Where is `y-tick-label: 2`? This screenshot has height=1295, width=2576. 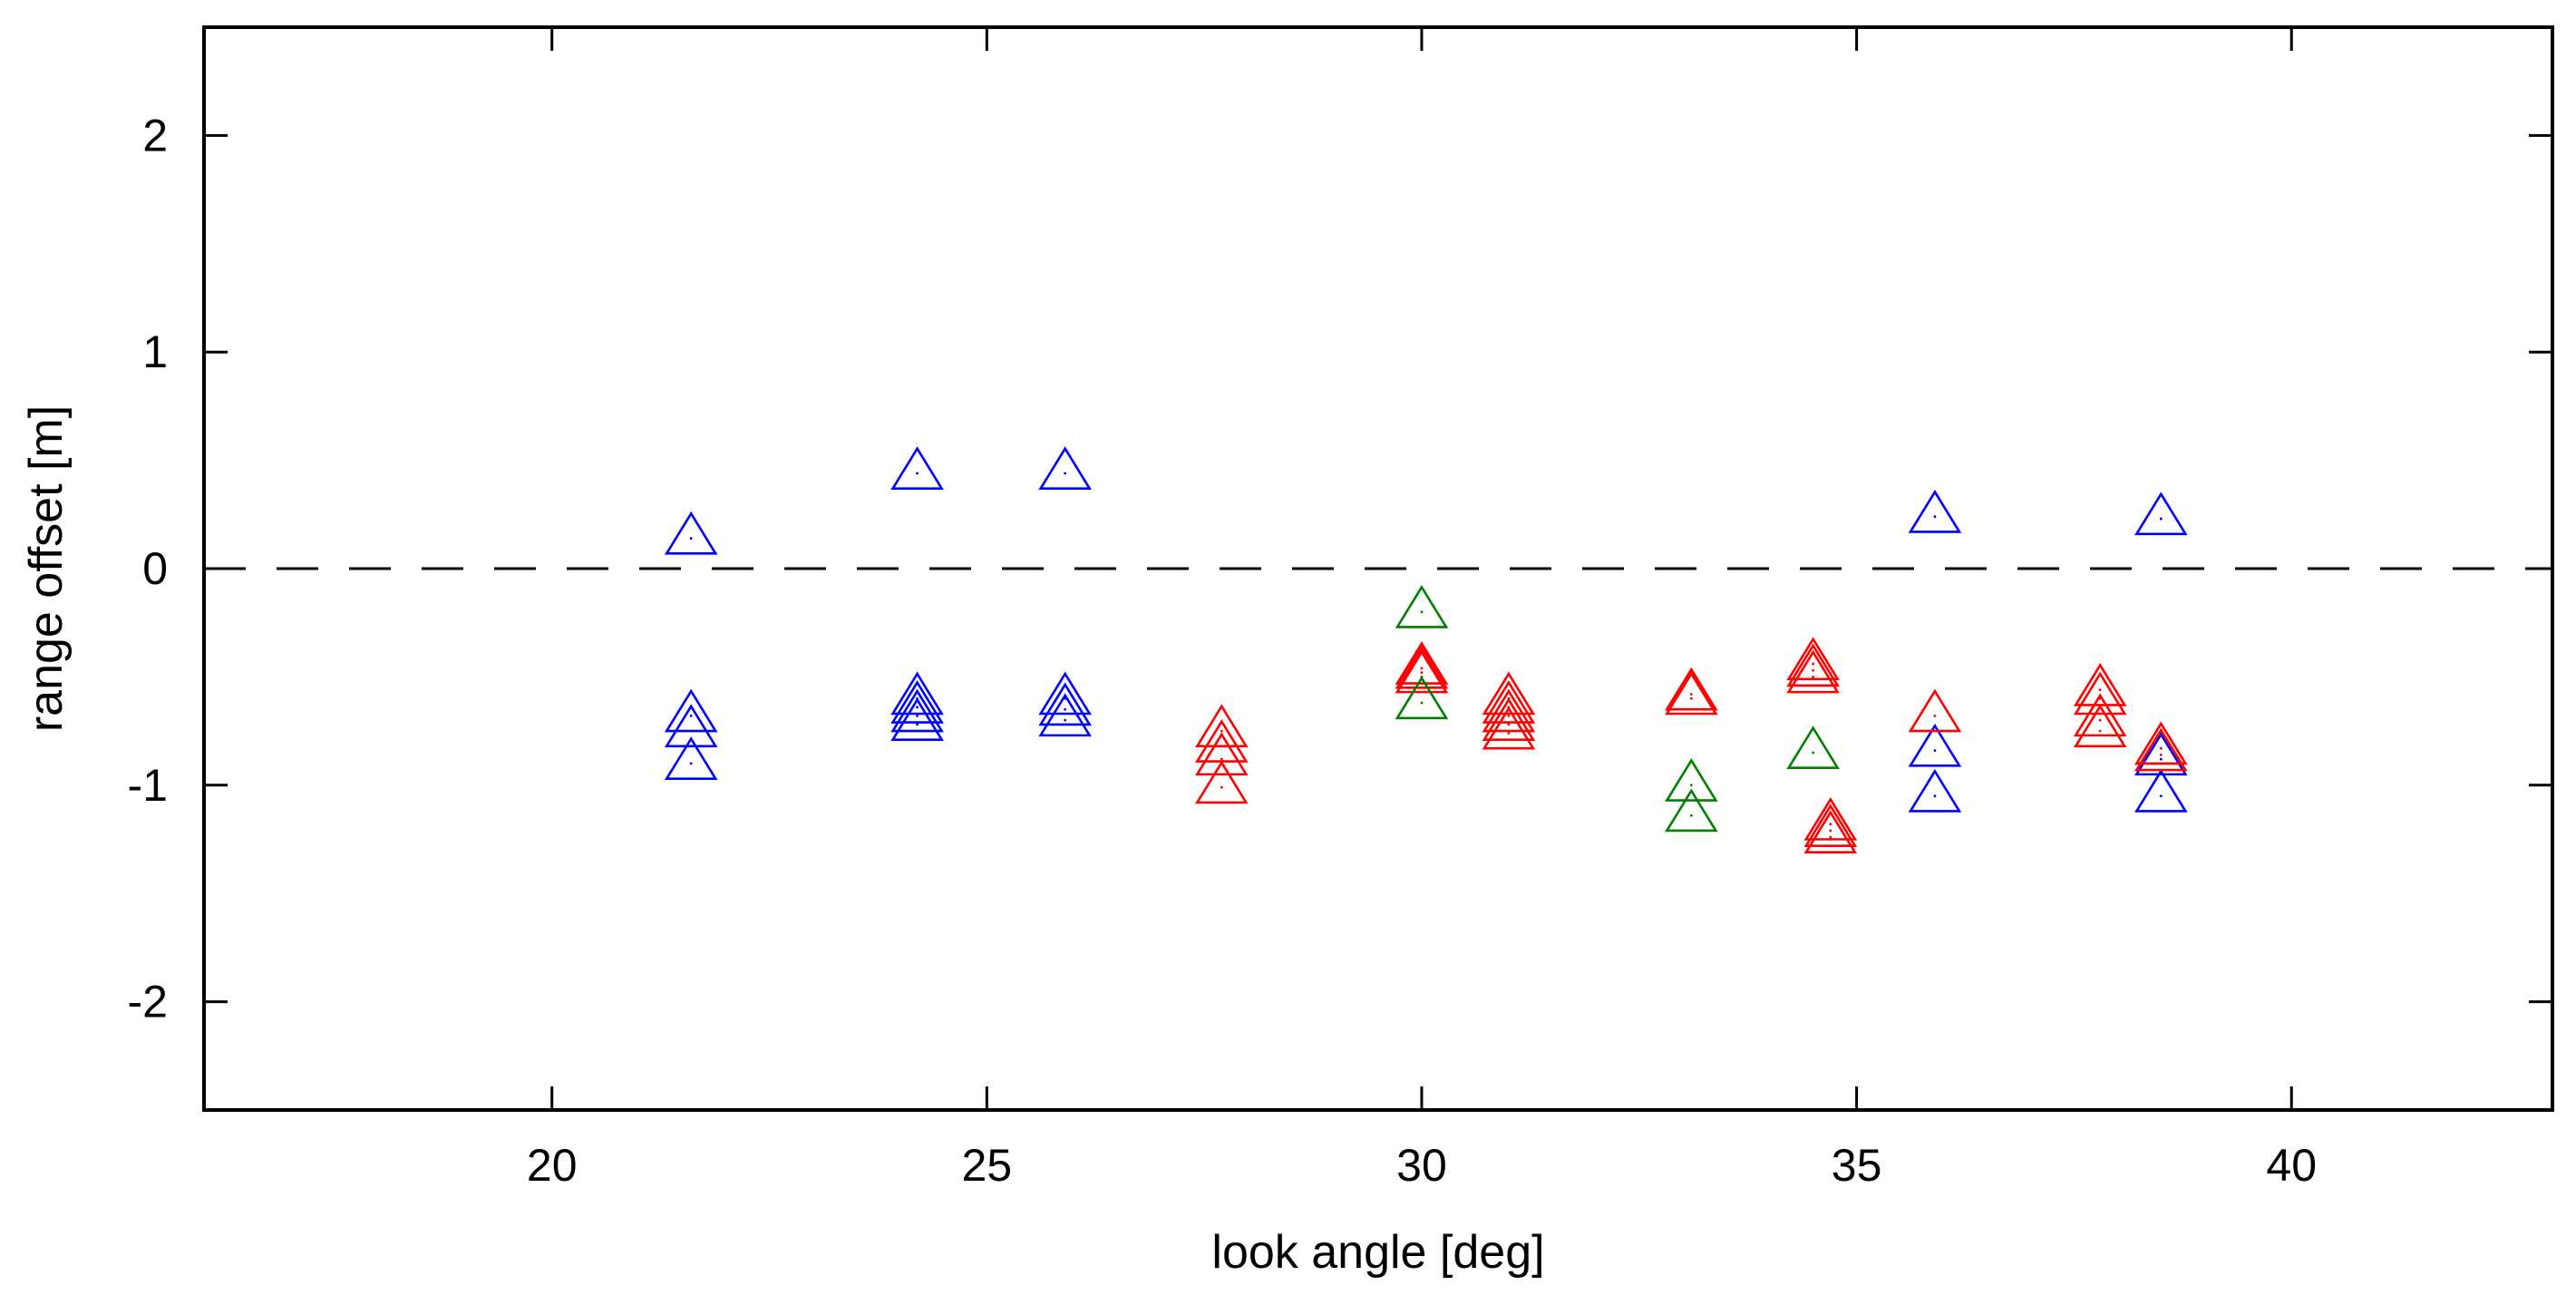
y-tick-label: 2 is located at coordinates (155, 135).